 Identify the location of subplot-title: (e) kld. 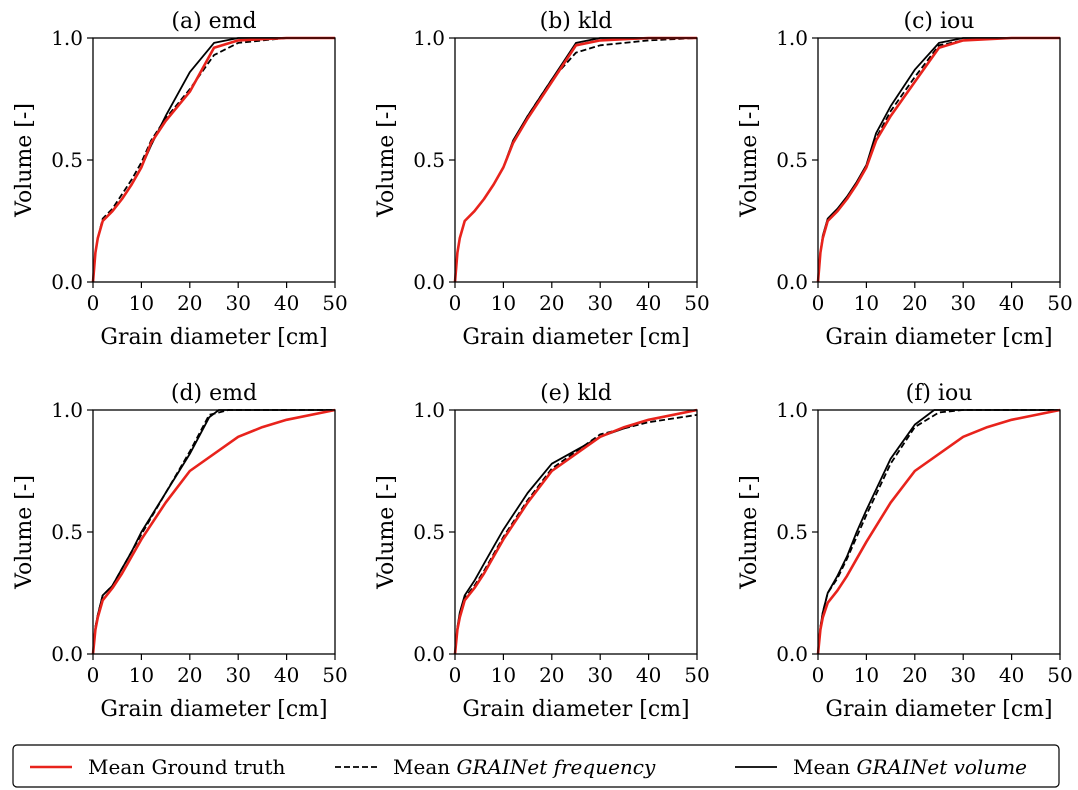
(576, 393).